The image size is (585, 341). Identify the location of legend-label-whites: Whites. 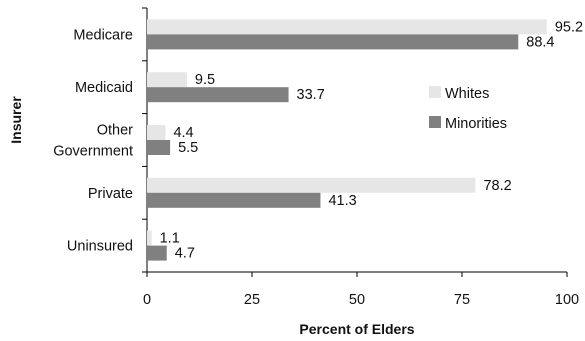
(467, 94).